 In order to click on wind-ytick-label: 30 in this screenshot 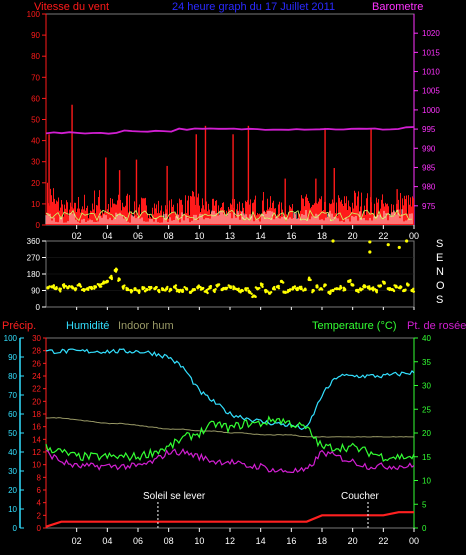, I will do `click(35, 162)`.